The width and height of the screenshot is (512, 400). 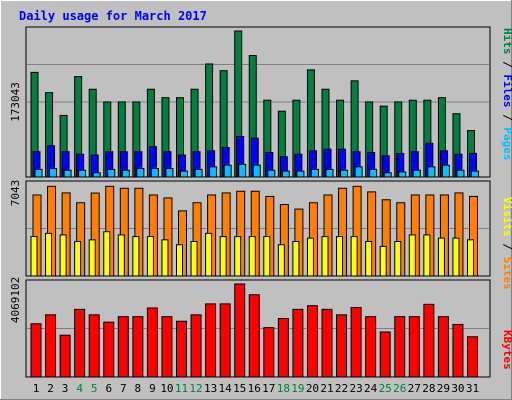 What do you see at coordinates (428, 388) in the screenshot?
I see `day-label-28: 28` at bounding box center [428, 388].